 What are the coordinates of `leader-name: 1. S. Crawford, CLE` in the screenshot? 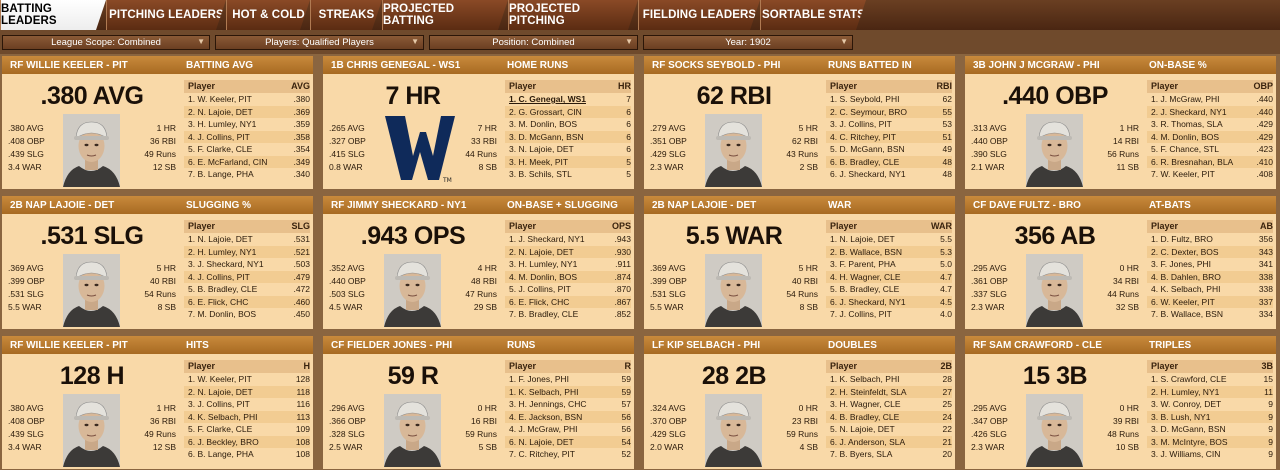 It's located at (1189, 379).